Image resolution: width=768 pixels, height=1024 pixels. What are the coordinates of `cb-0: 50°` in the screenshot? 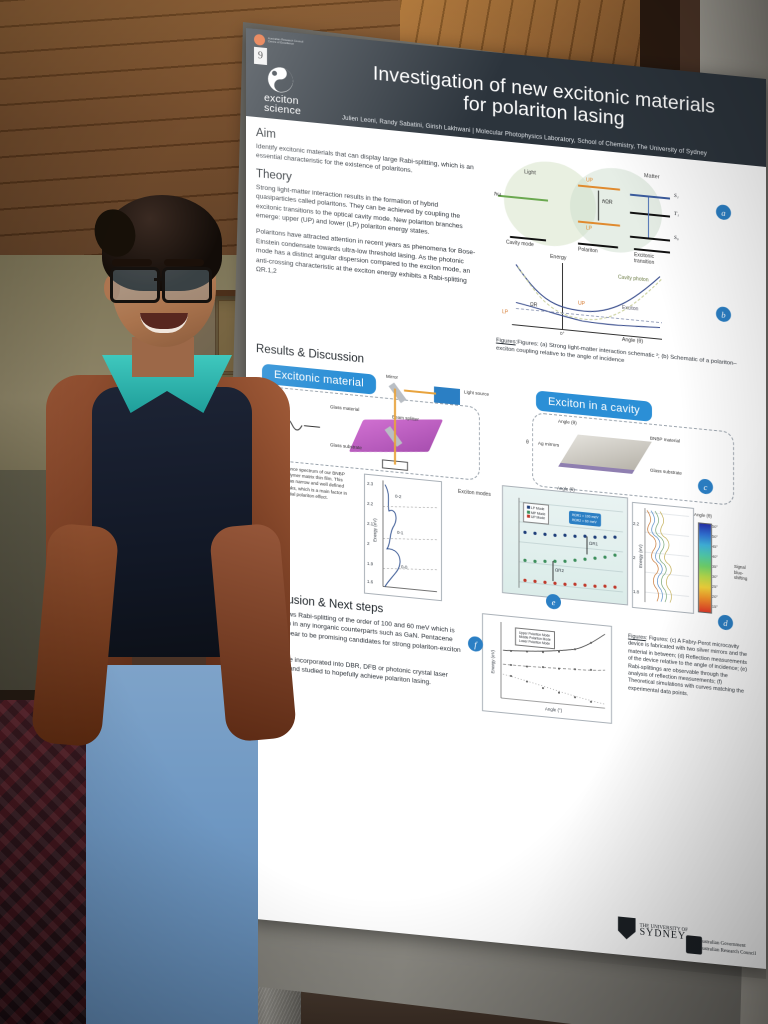 It's located at (715, 527).